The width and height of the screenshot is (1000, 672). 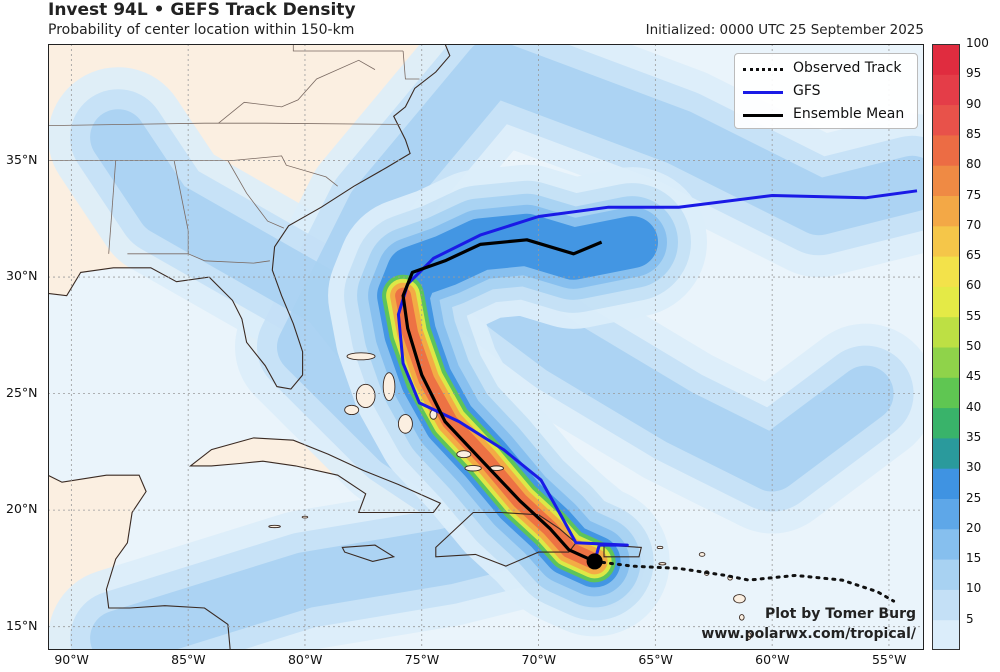 What do you see at coordinates (974, 588) in the screenshot?
I see `colorbar-tick-label: 10` at bounding box center [974, 588].